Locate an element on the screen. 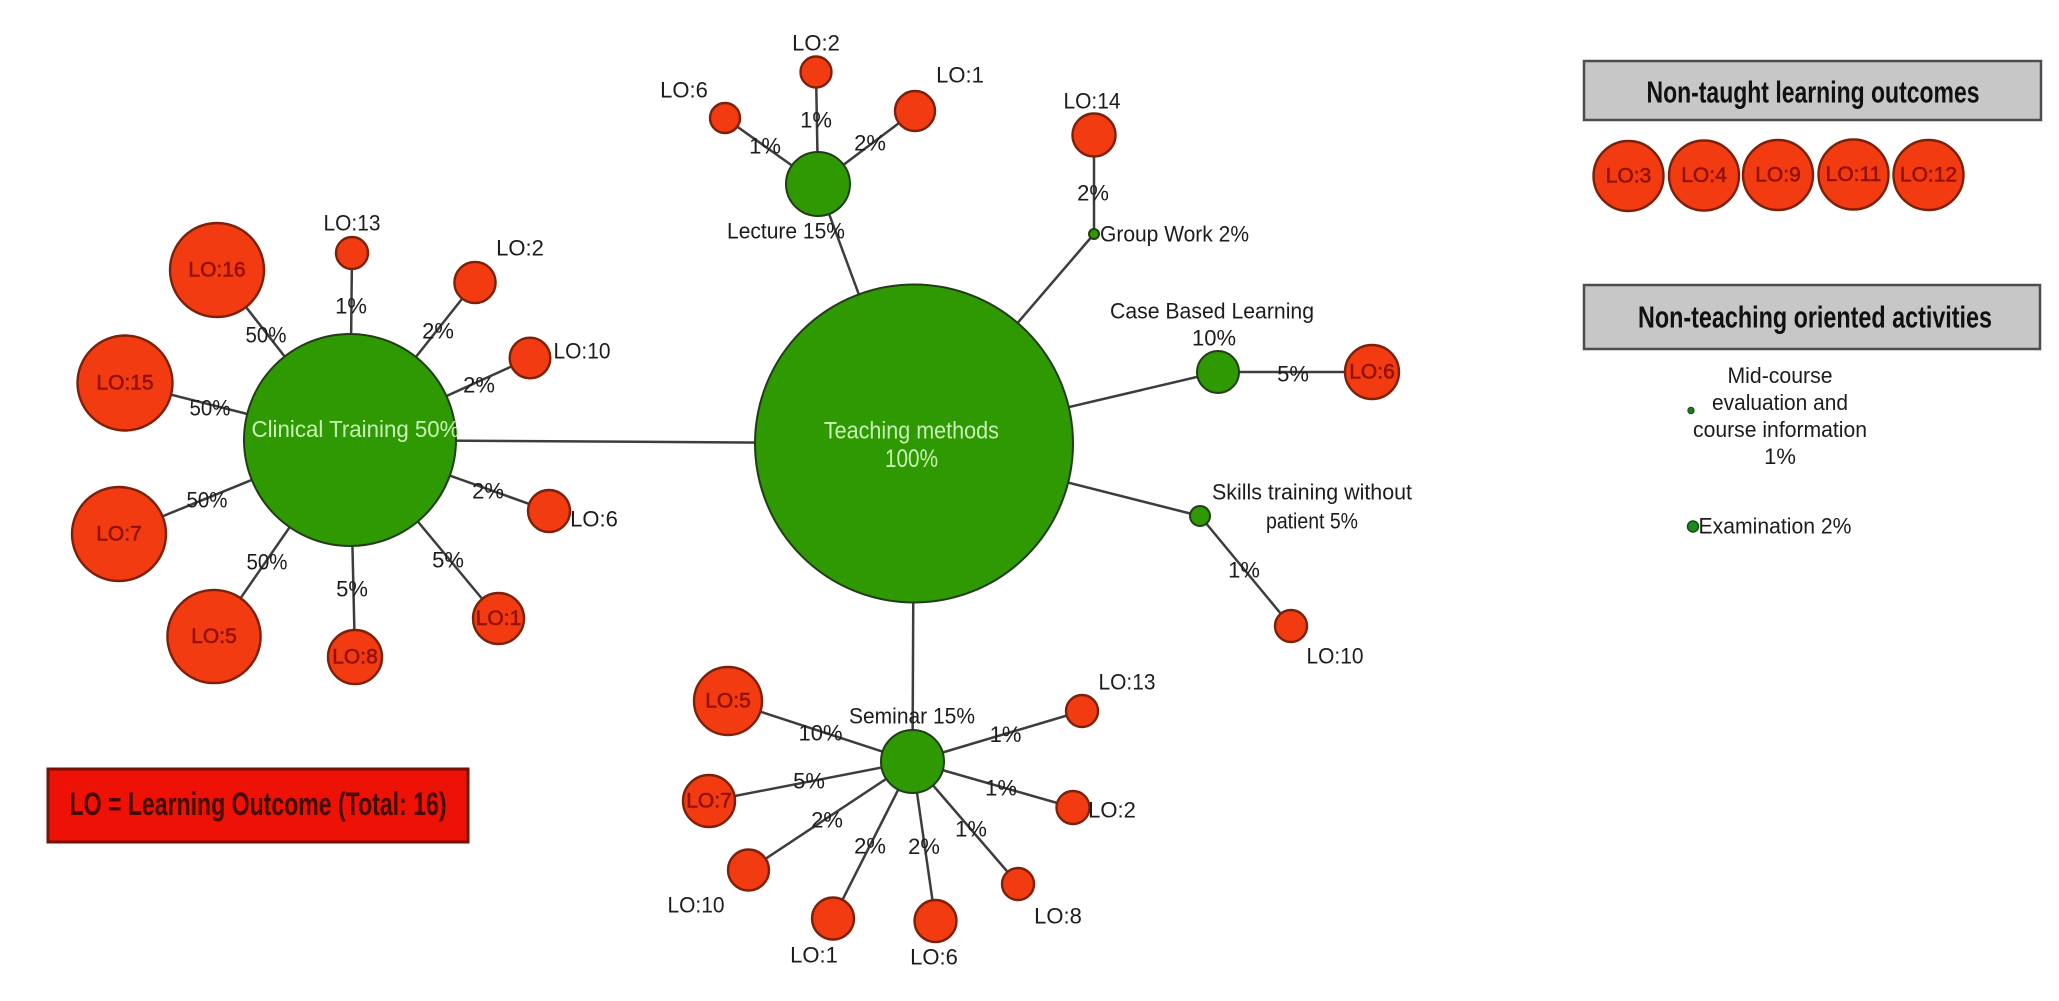 The height and width of the screenshot is (1001, 2059). svg-text: LO:11 is located at coordinates (1854, 174).